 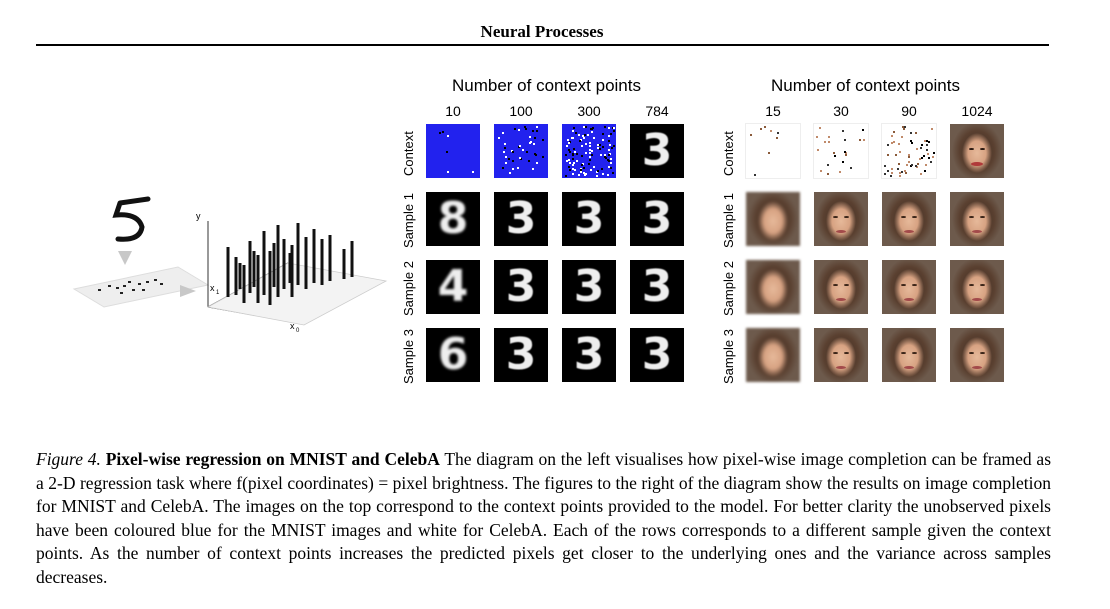 What do you see at coordinates (521, 111) in the screenshot?
I see `mnist-col-label: 100` at bounding box center [521, 111].